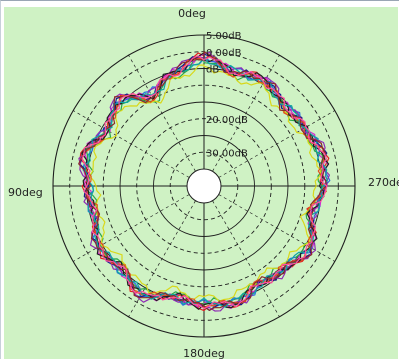 This screenshot has width=399, height=359. Describe the element at coordinates (204, 186) in the screenshot. I see `center-circle` at that location.